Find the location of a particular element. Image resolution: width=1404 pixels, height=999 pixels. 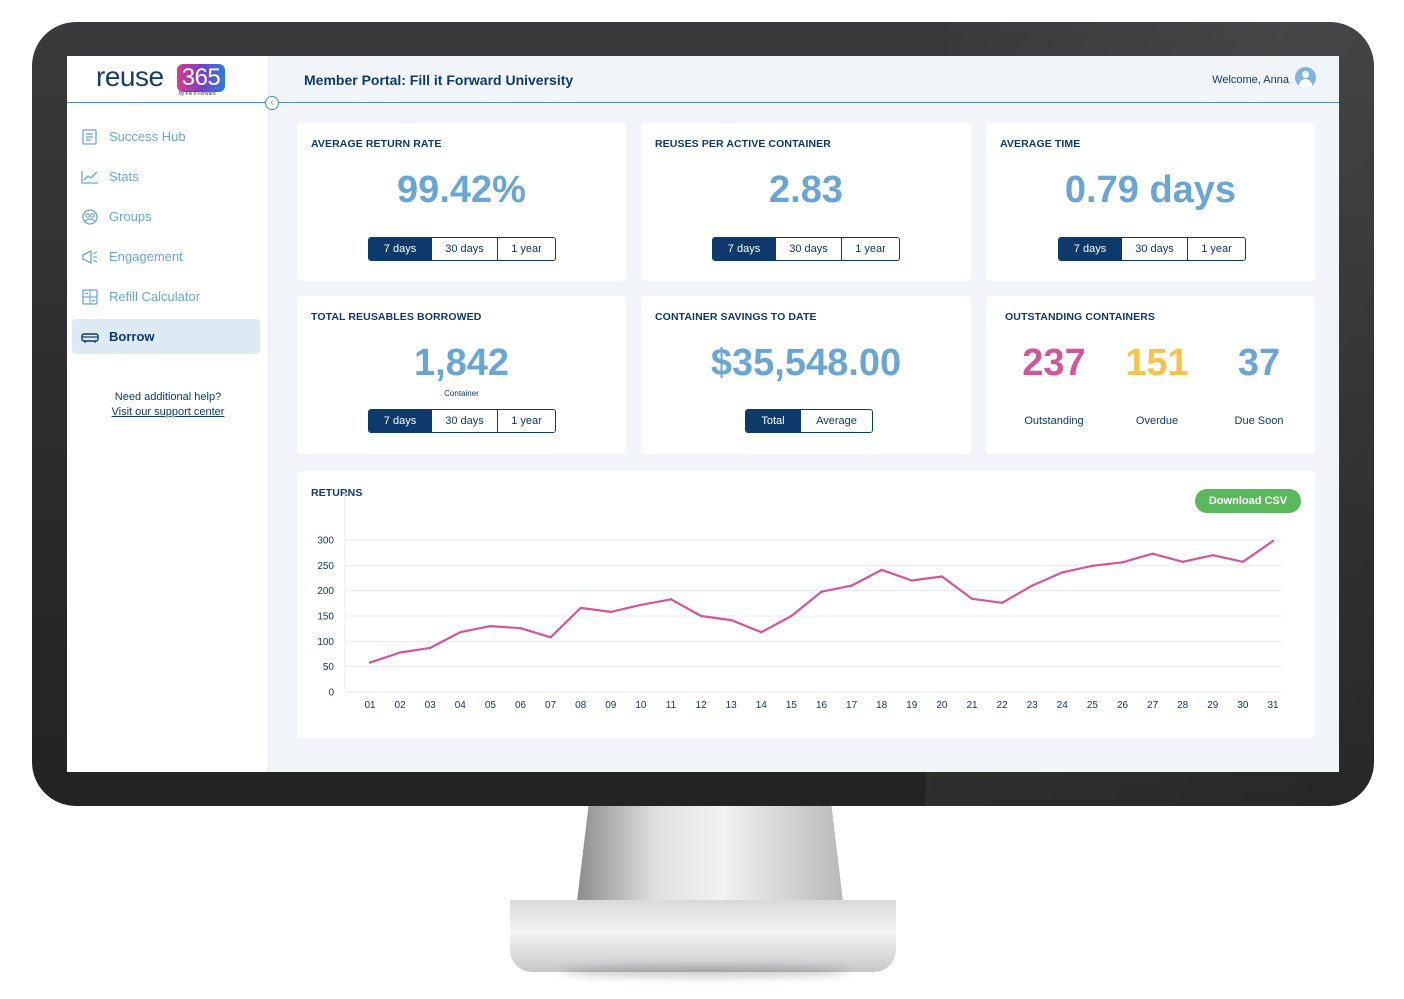

x-tick-label: 29 is located at coordinates (1213, 705).